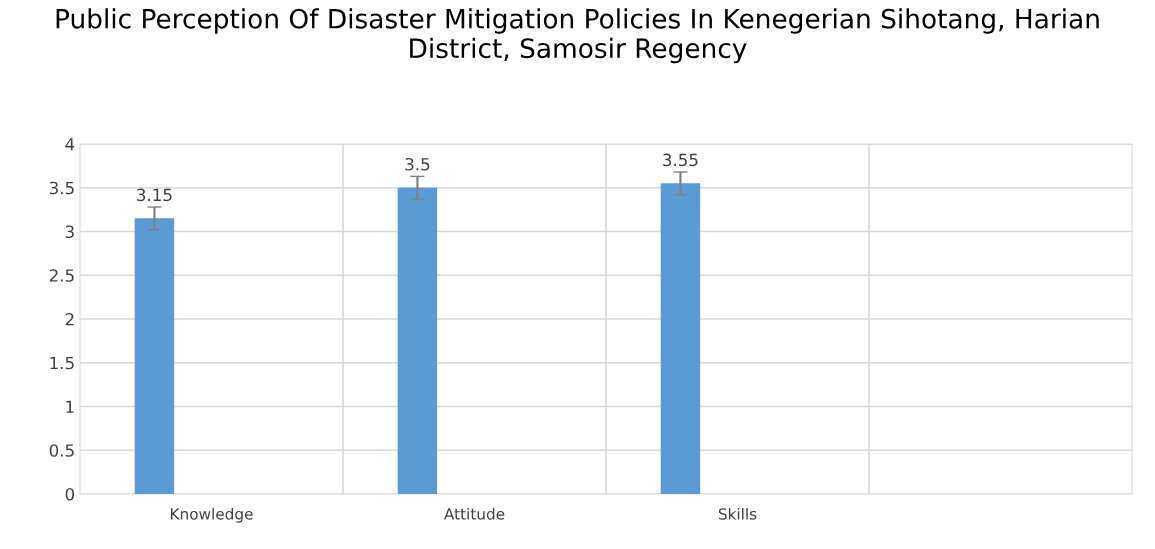 This screenshot has height=549, width=1155. I want to click on y-tick-label: 1, so click(70, 406).